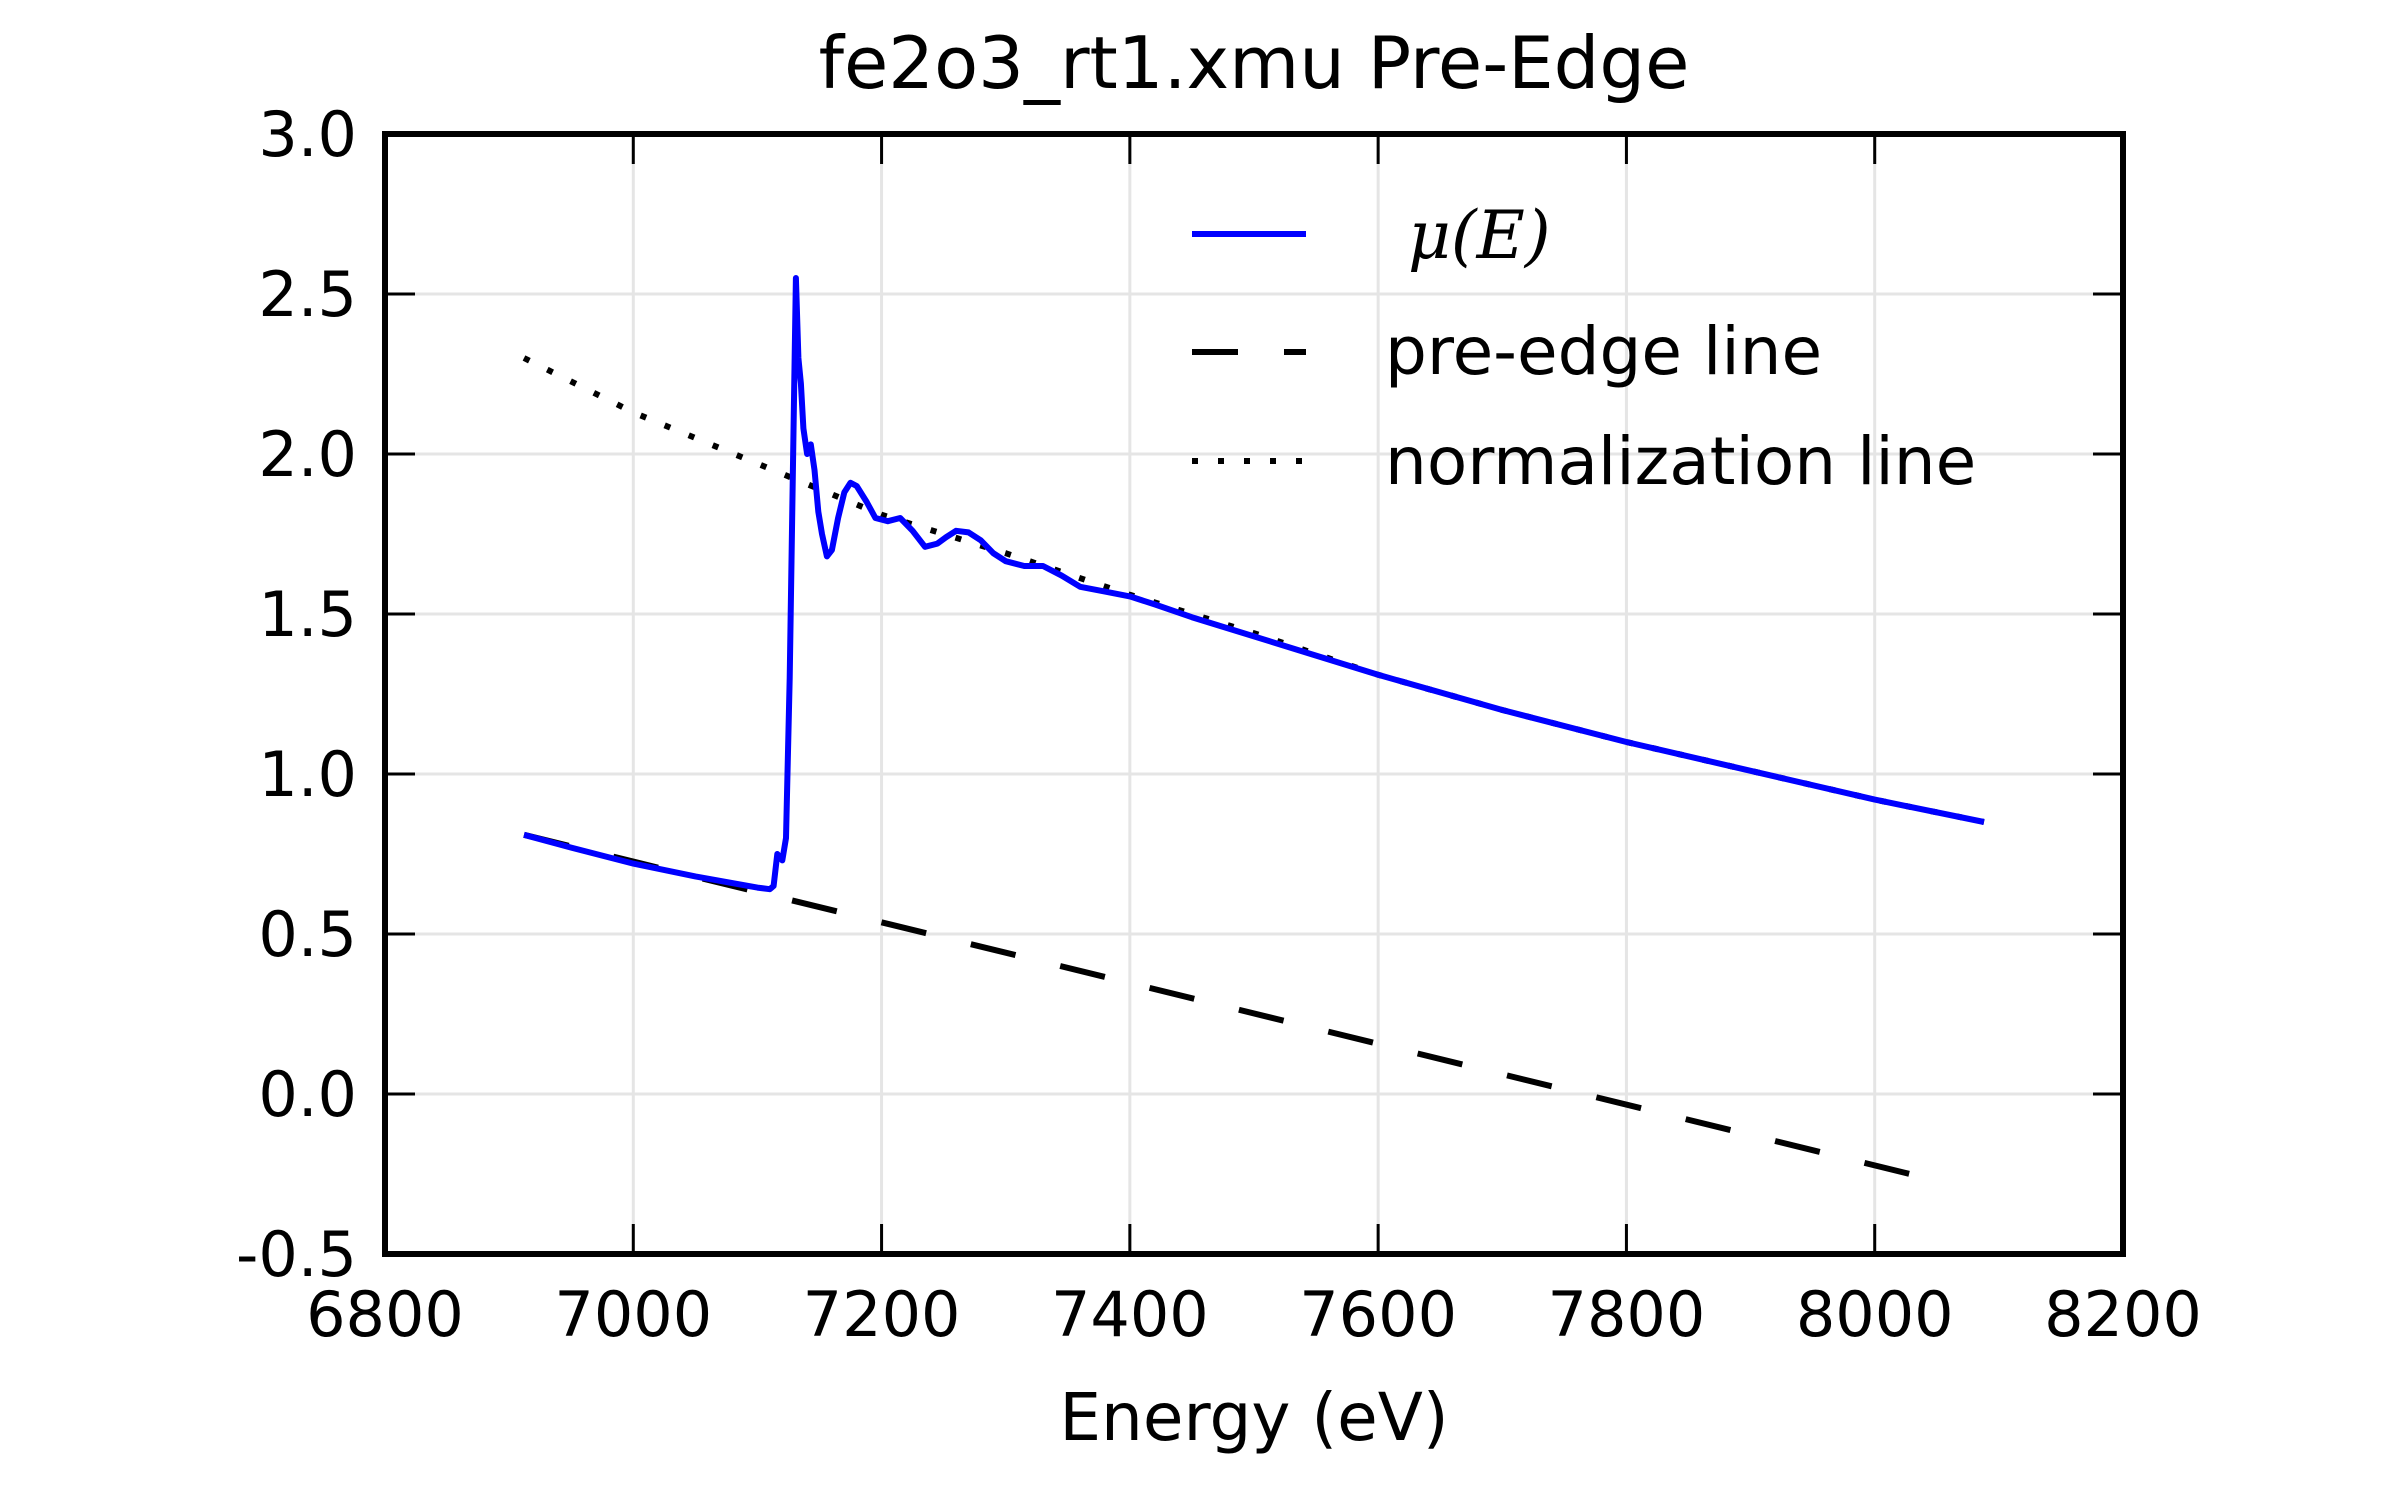 The width and height of the screenshot is (2400, 1488). I want to click on x-axis-label: Energy (eV), so click(1253, 1417).